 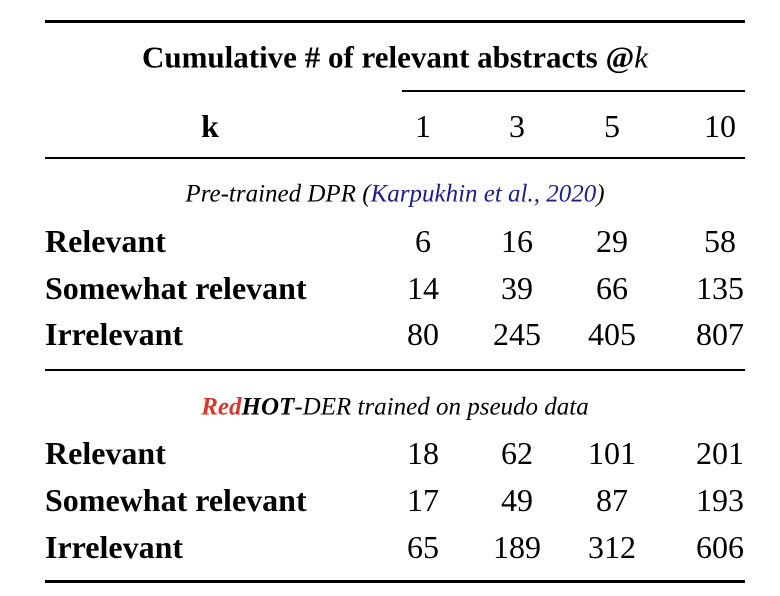 I want to click on cell: 58, so click(x=720, y=241).